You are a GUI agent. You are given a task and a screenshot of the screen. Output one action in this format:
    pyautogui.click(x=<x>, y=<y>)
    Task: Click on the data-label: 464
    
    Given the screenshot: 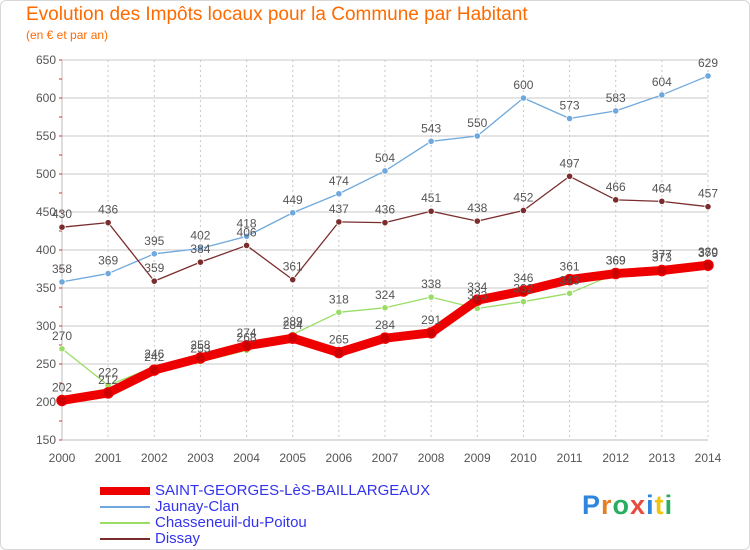 What is the action you would take?
    pyautogui.click(x=662, y=188)
    